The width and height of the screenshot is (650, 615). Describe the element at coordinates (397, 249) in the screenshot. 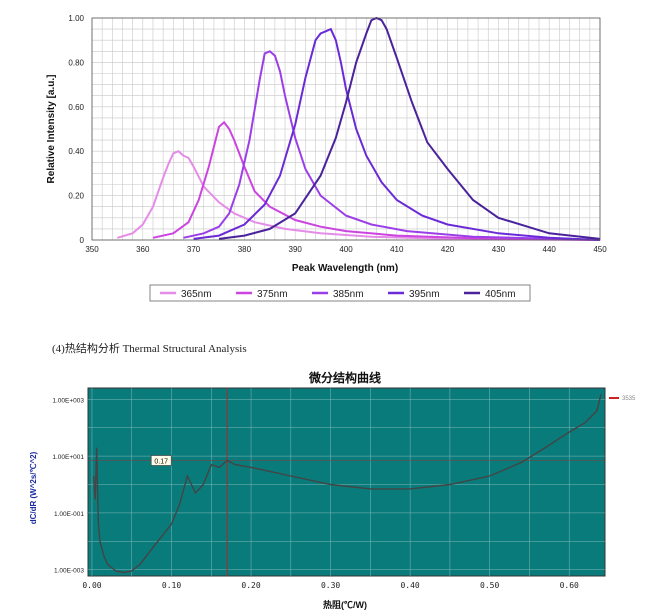

I see `x-tick-label: 410` at that location.